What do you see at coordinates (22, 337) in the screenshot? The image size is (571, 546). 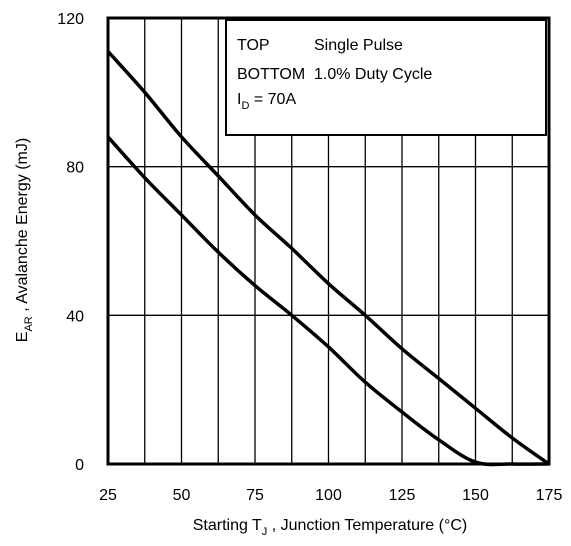 I see `y-axis-label-main: E` at bounding box center [22, 337].